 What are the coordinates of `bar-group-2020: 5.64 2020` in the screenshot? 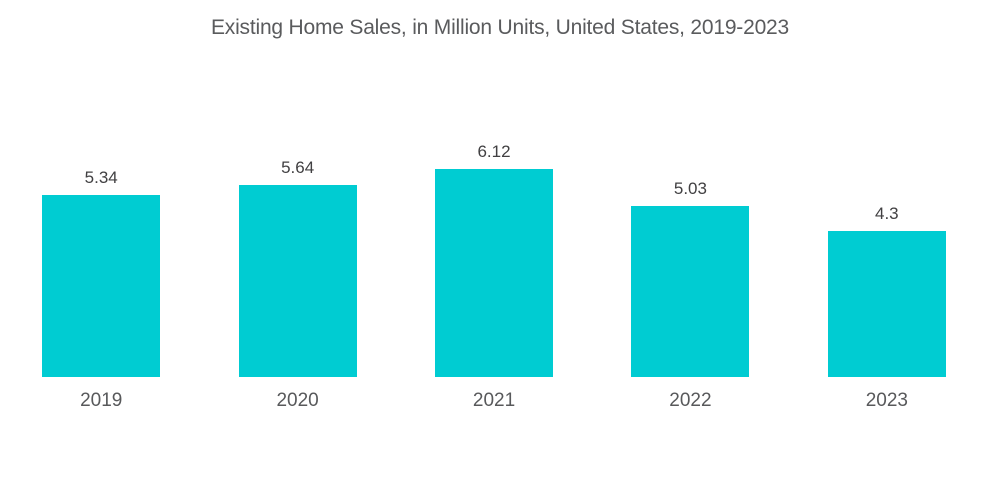 It's located at (297, 255).